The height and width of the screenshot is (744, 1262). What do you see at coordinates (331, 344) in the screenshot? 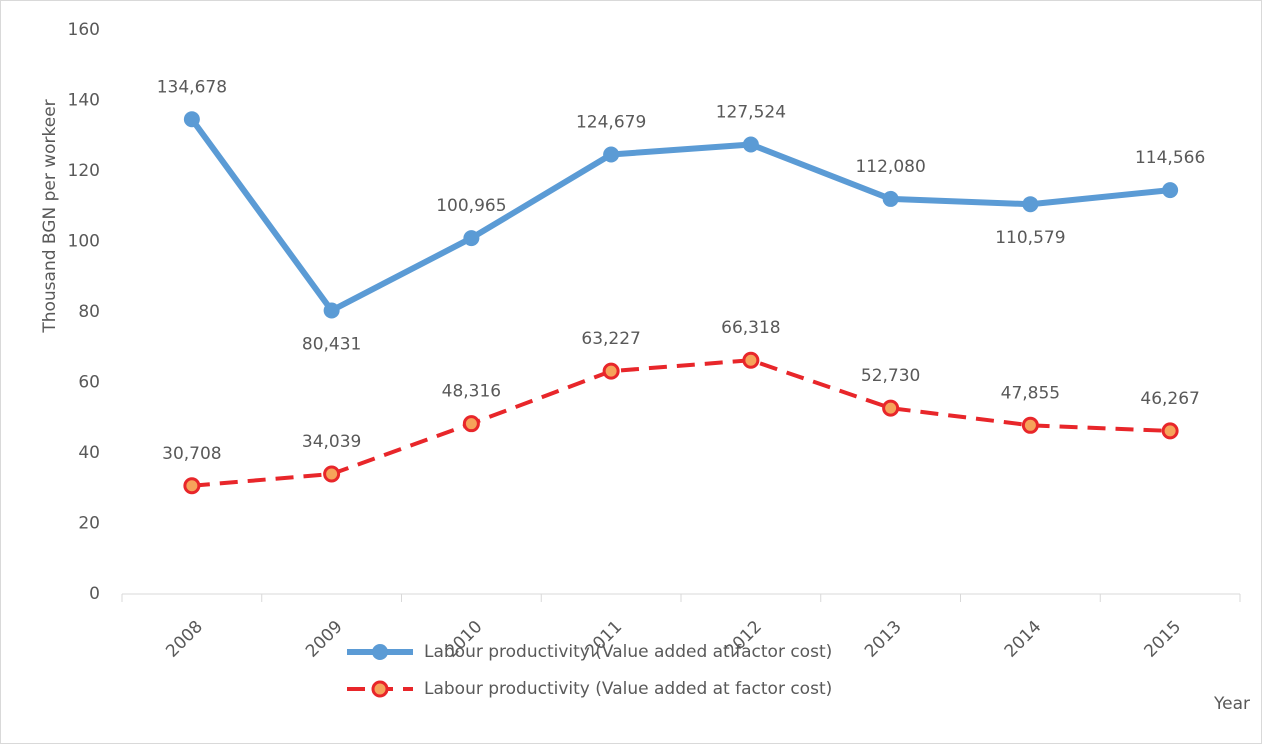
I see `data-label: 80,431` at bounding box center [331, 344].